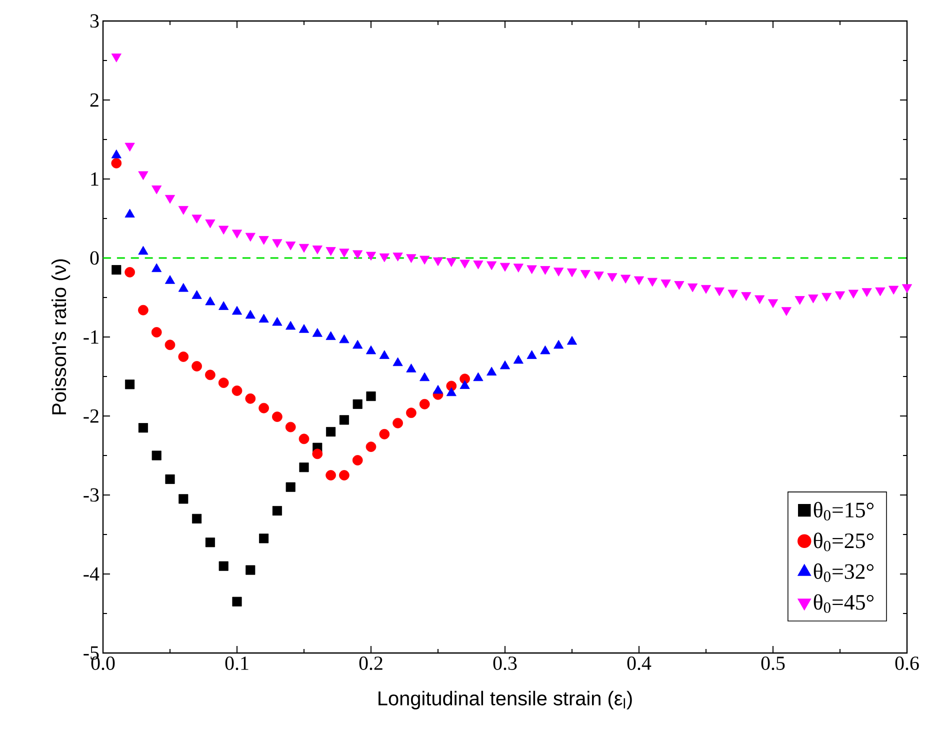 The height and width of the screenshot is (754, 926). I want to click on y-axis-title: Poisson's ratio (ν), so click(61, 336).